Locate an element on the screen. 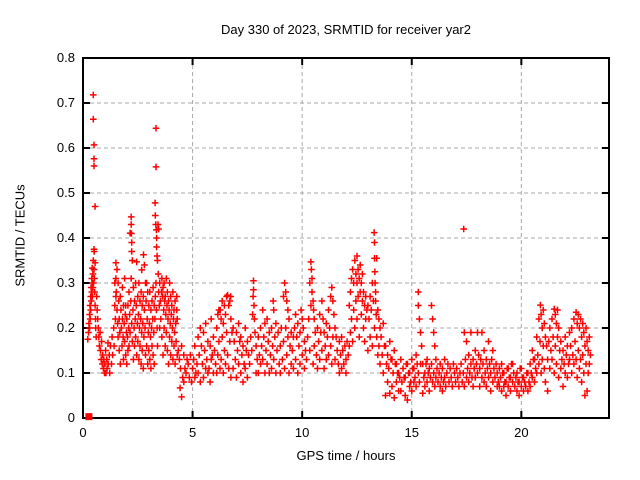 The width and height of the screenshot is (640, 480). y-tick-label: 0.7 is located at coordinates (66, 102).